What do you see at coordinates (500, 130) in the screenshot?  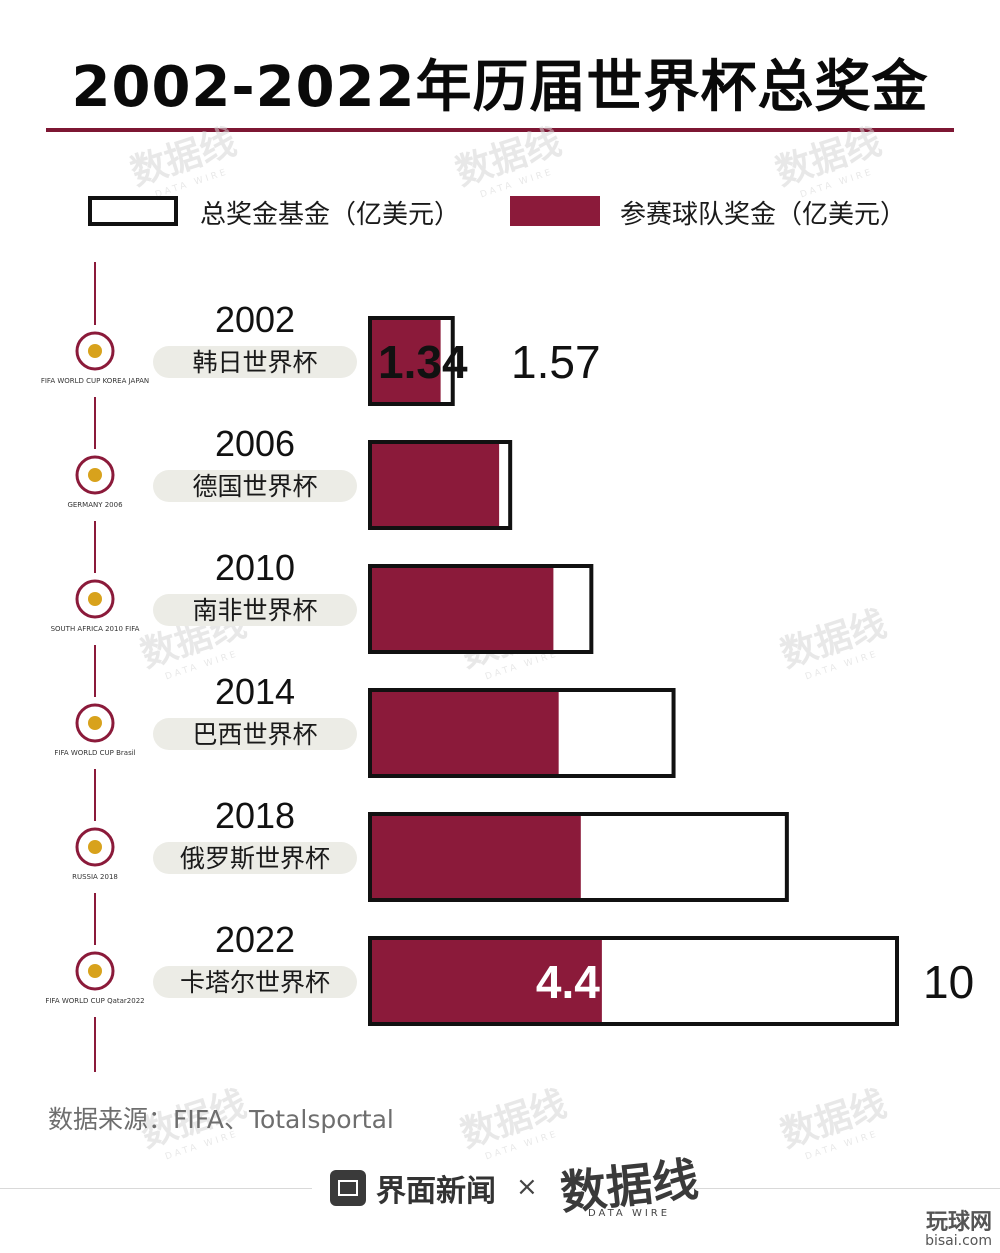 I see `title-divider` at bounding box center [500, 130].